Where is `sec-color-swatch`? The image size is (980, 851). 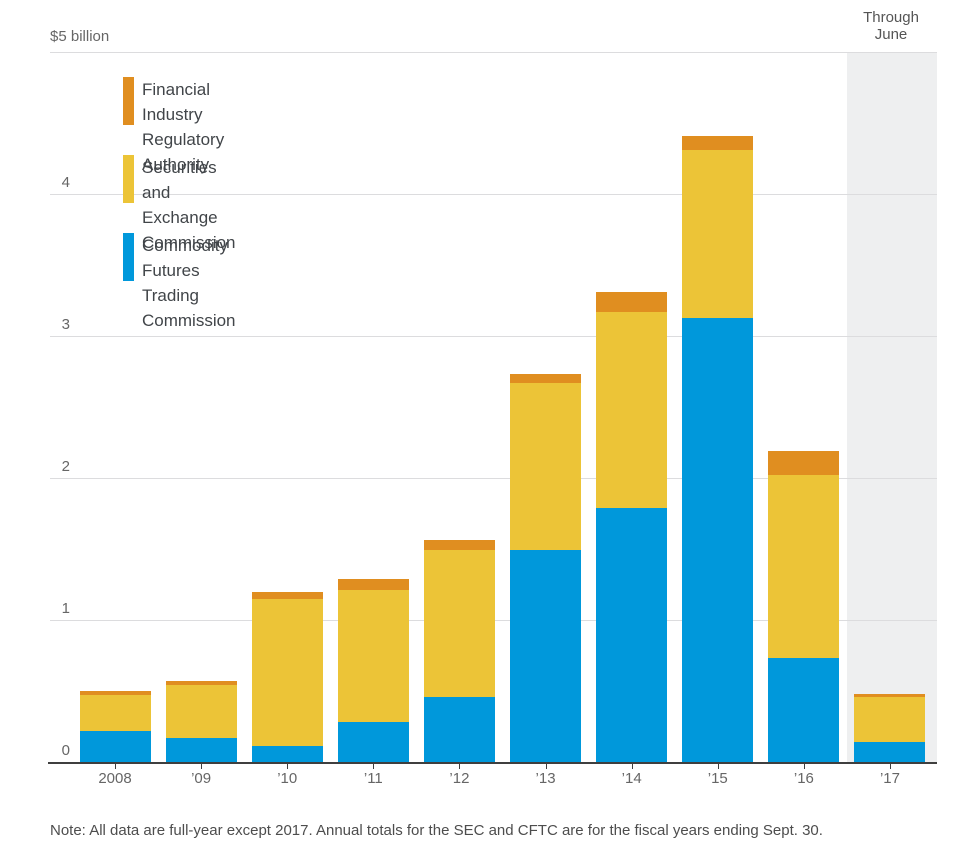 sec-color-swatch is located at coordinates (128, 179).